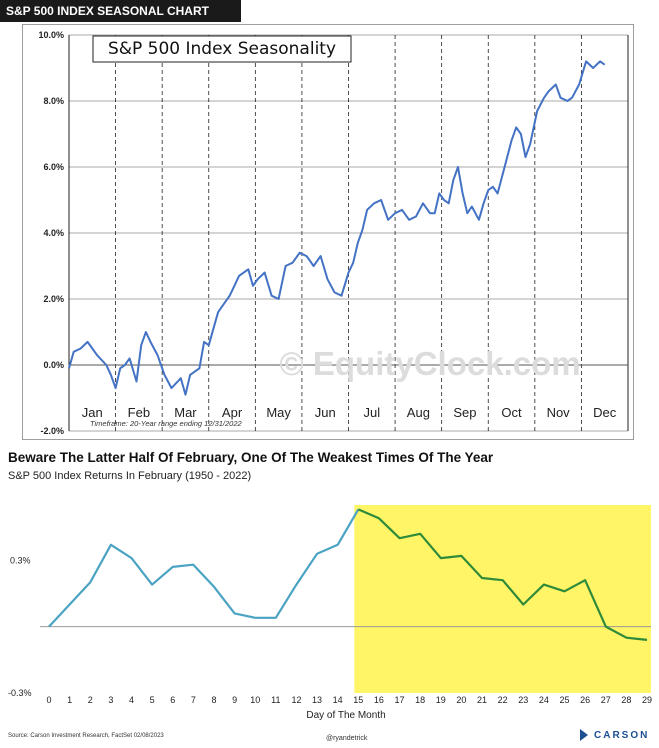  I want to click on x-tick-label: 1, so click(69, 700).